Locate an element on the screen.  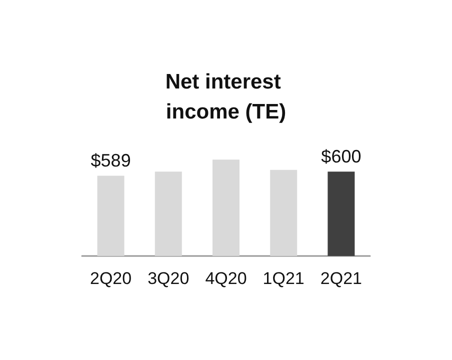
x-tick-label: 4Q20 is located at coordinates (226, 278).